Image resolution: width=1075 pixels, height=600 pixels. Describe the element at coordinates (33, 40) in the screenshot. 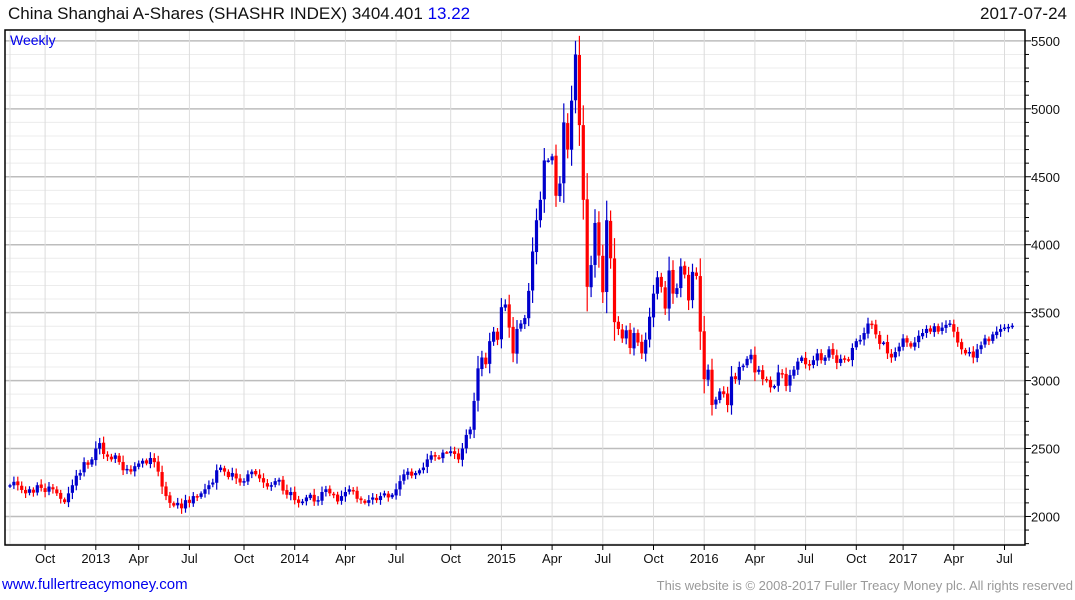

I see `period-label: Weekly` at that location.